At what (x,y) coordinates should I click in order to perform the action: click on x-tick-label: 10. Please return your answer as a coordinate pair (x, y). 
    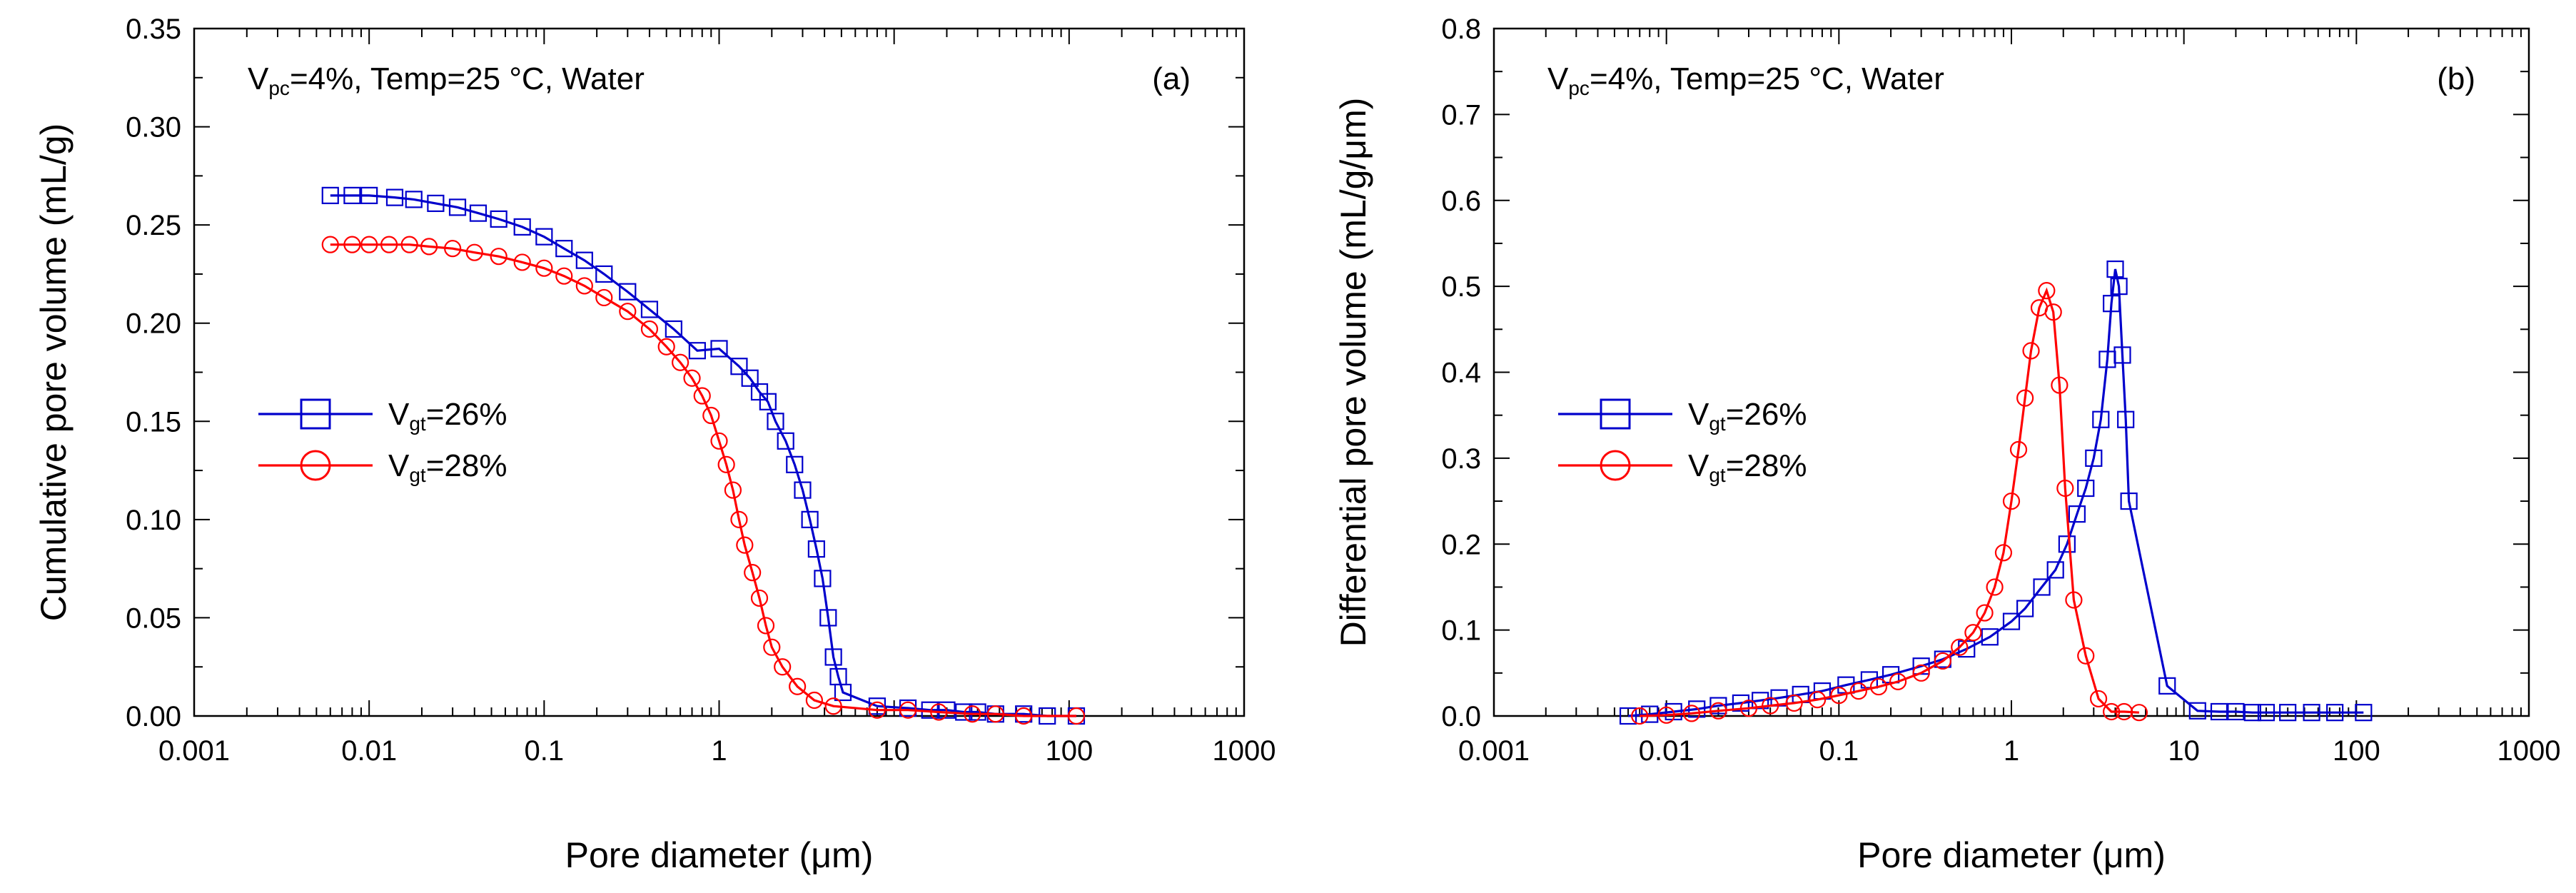
    Looking at the image, I should click on (894, 751).